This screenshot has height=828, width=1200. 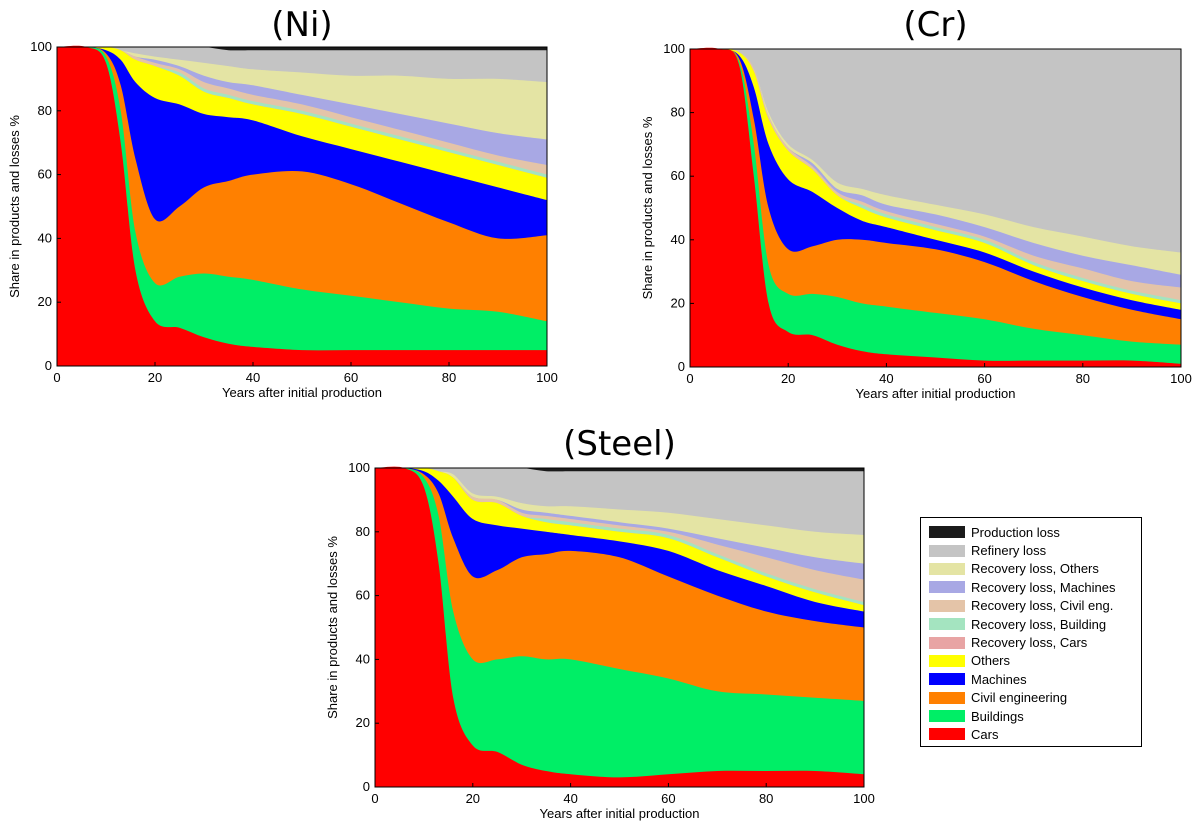 What do you see at coordinates (619, 444) in the screenshot?
I see `chart-title: (Steel)` at bounding box center [619, 444].